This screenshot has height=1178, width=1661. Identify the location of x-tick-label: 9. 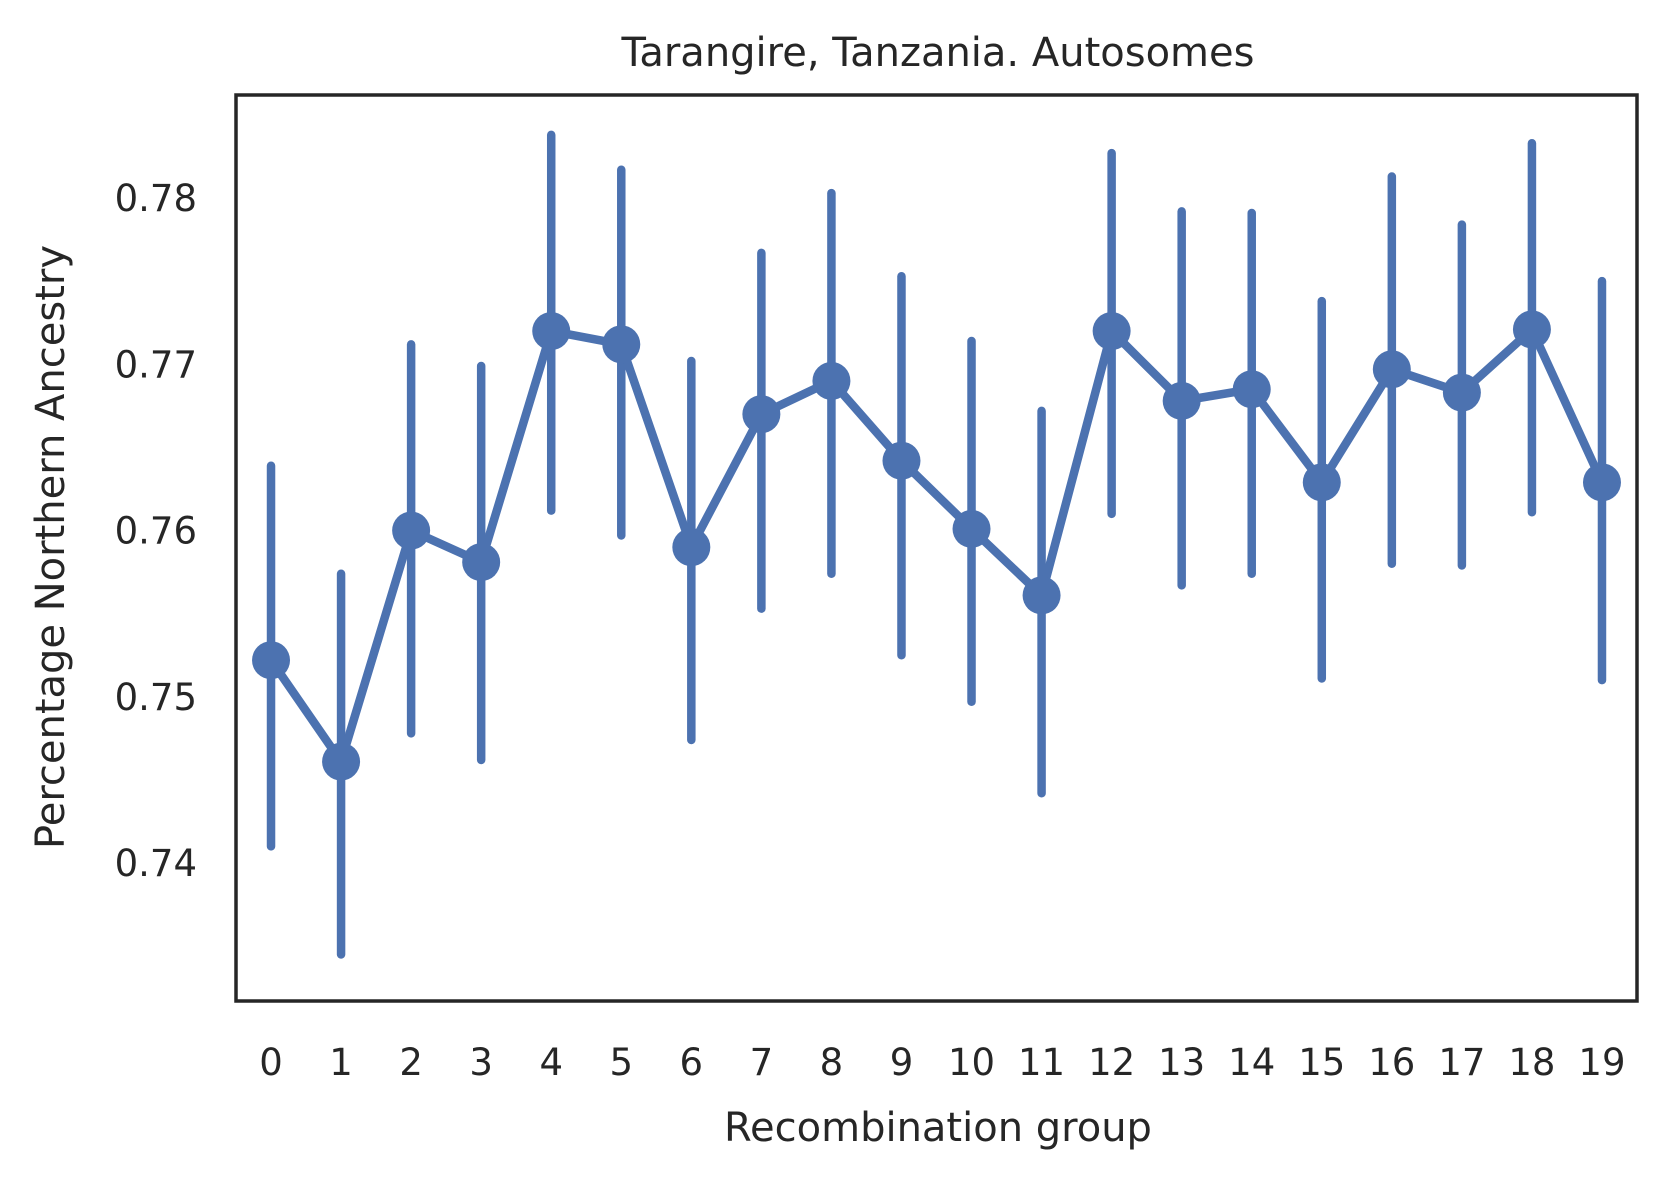
(902, 1062).